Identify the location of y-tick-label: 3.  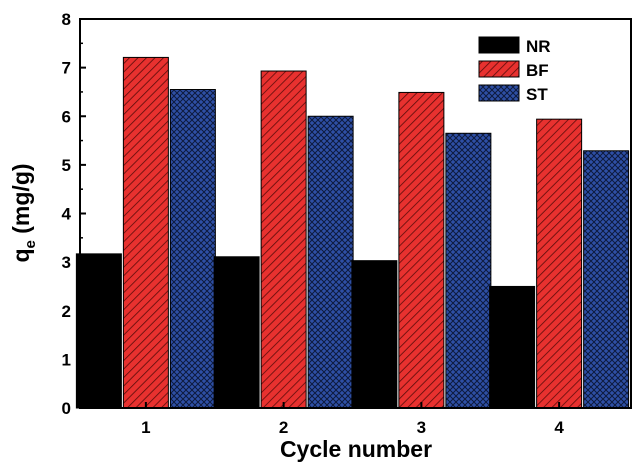
(66, 262).